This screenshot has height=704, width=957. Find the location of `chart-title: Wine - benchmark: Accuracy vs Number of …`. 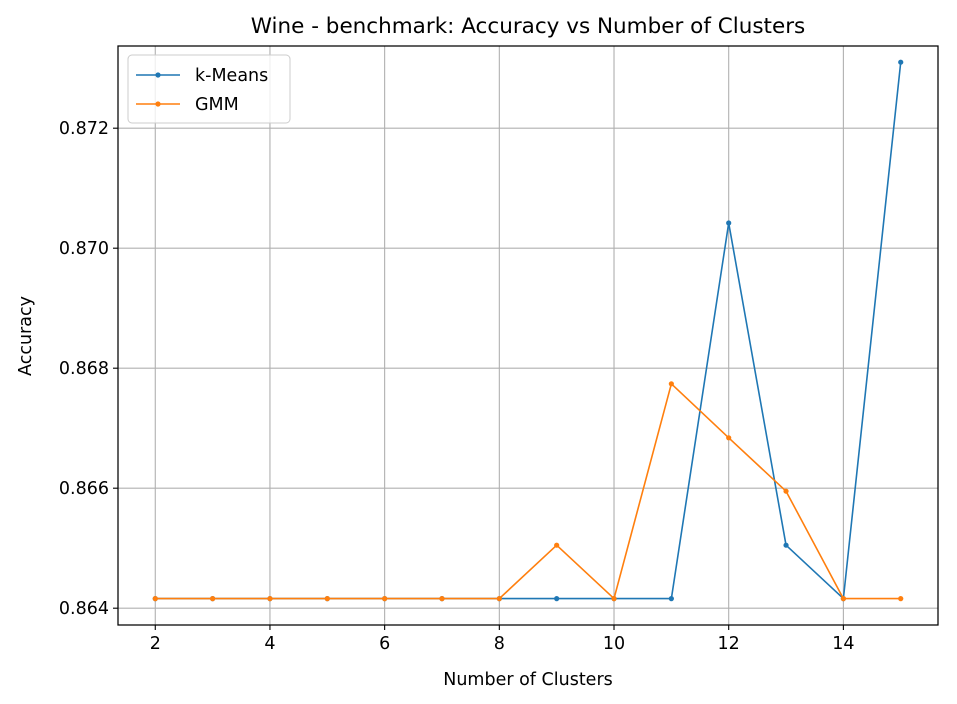

chart-title: Wine - benchmark: Accuracy vs Number of … is located at coordinates (528, 26).